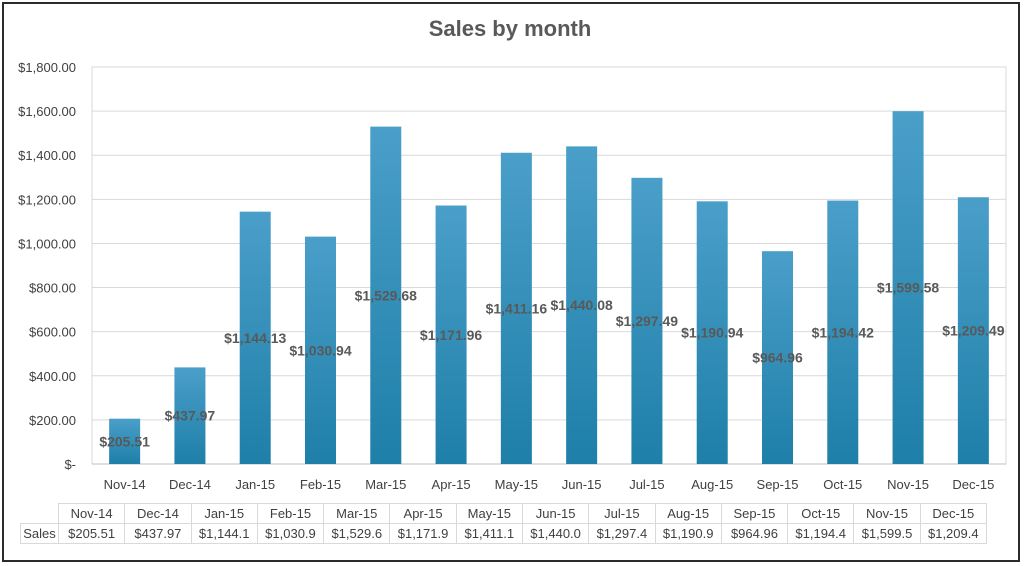 Image resolution: width=1024 pixels, height=566 pixels. Describe the element at coordinates (423, 513) in the screenshot. I see `data-table-category: Apr-15` at that location.